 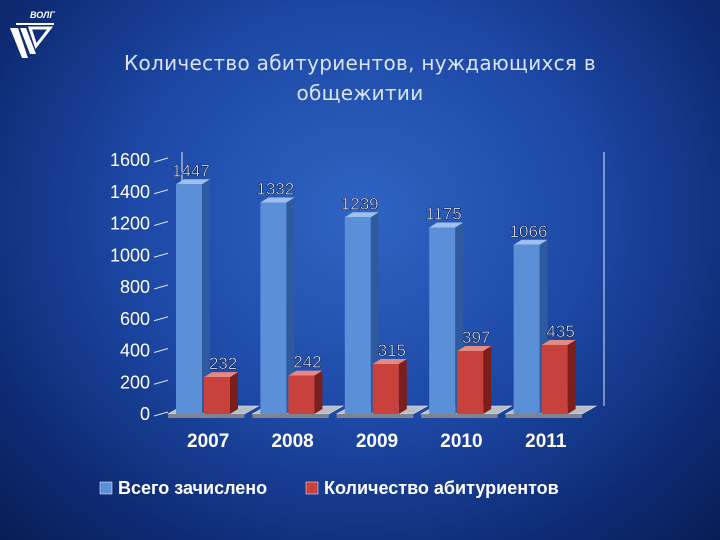 I want to click on y-tick-label: 200, so click(x=135, y=382).